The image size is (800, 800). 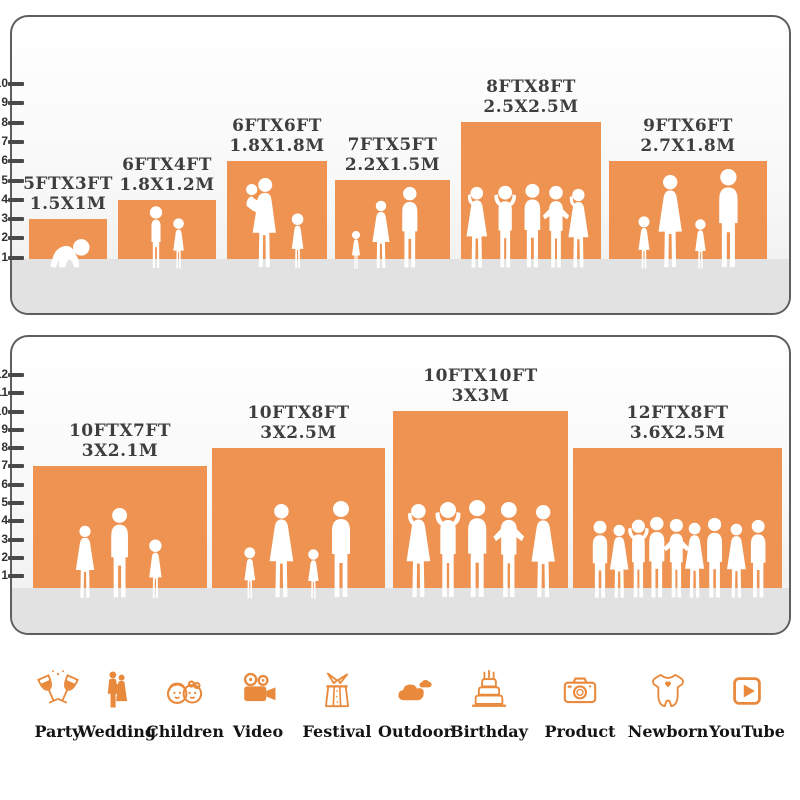 I want to click on size-m: 1.8X1.2M, so click(x=167, y=185).